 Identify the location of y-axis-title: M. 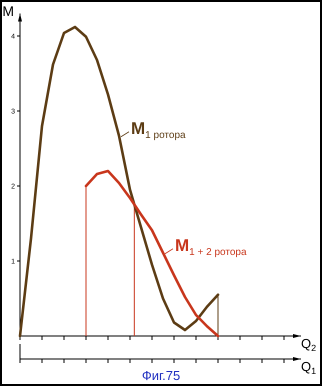
(8, 11).